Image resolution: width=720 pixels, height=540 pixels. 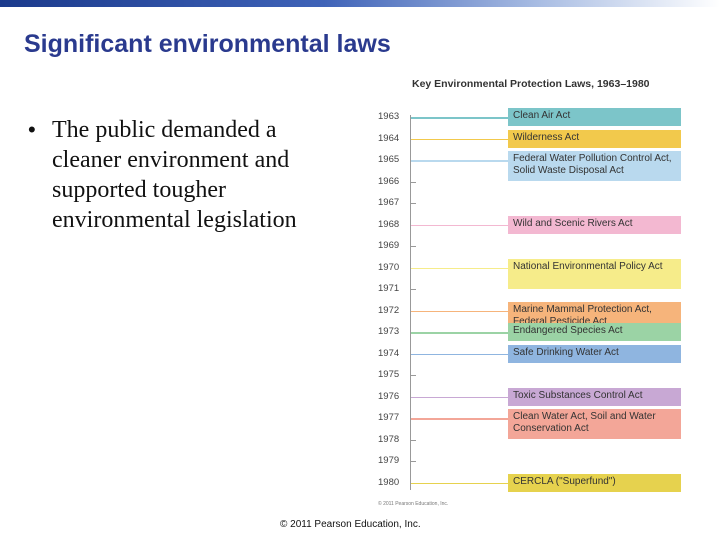 What do you see at coordinates (389, 396) in the screenshot?
I see `year-label: 1976` at bounding box center [389, 396].